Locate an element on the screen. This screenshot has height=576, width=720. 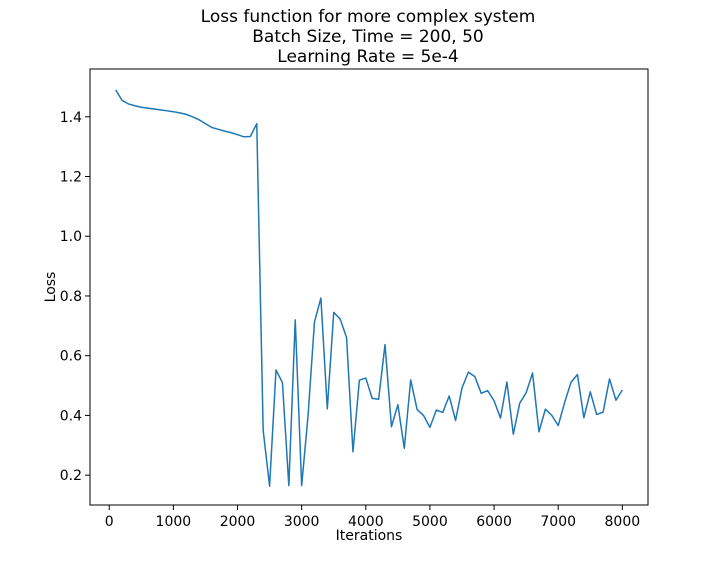
x-tick-label: 7000 is located at coordinates (558, 522).